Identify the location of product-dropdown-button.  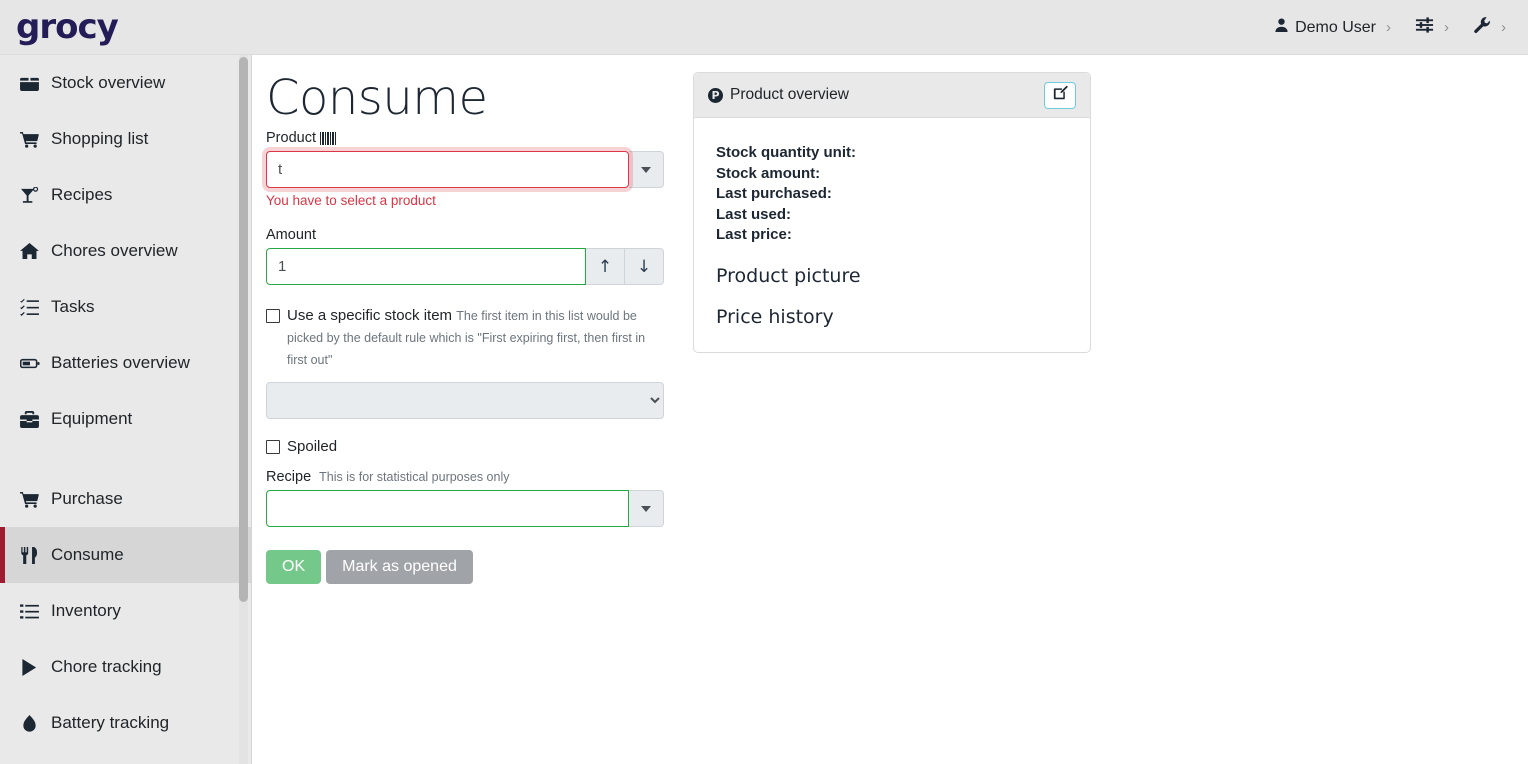
(646, 169).